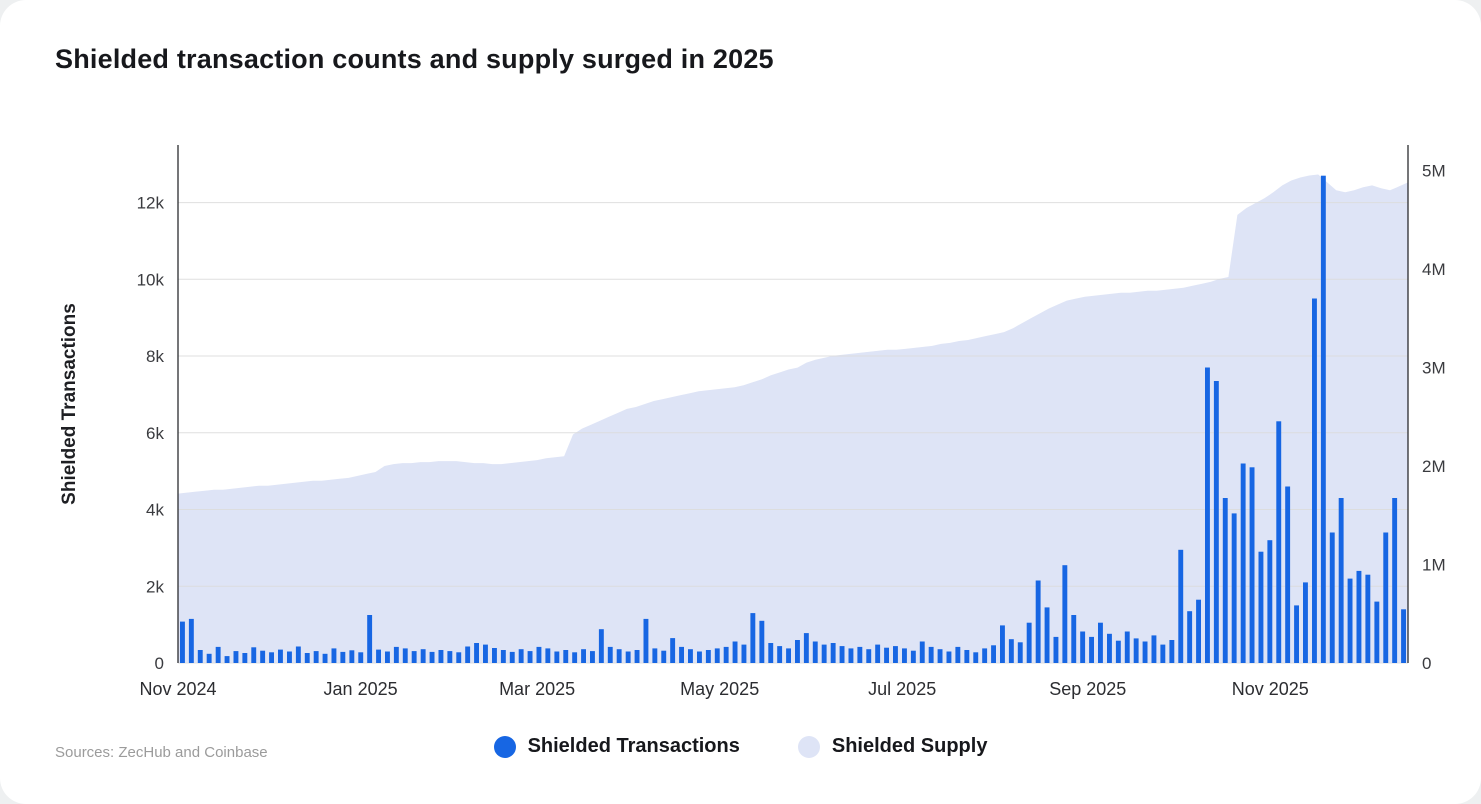 The height and width of the screenshot is (804, 1481). I want to click on svg-text: Jul 2025, so click(902, 689).